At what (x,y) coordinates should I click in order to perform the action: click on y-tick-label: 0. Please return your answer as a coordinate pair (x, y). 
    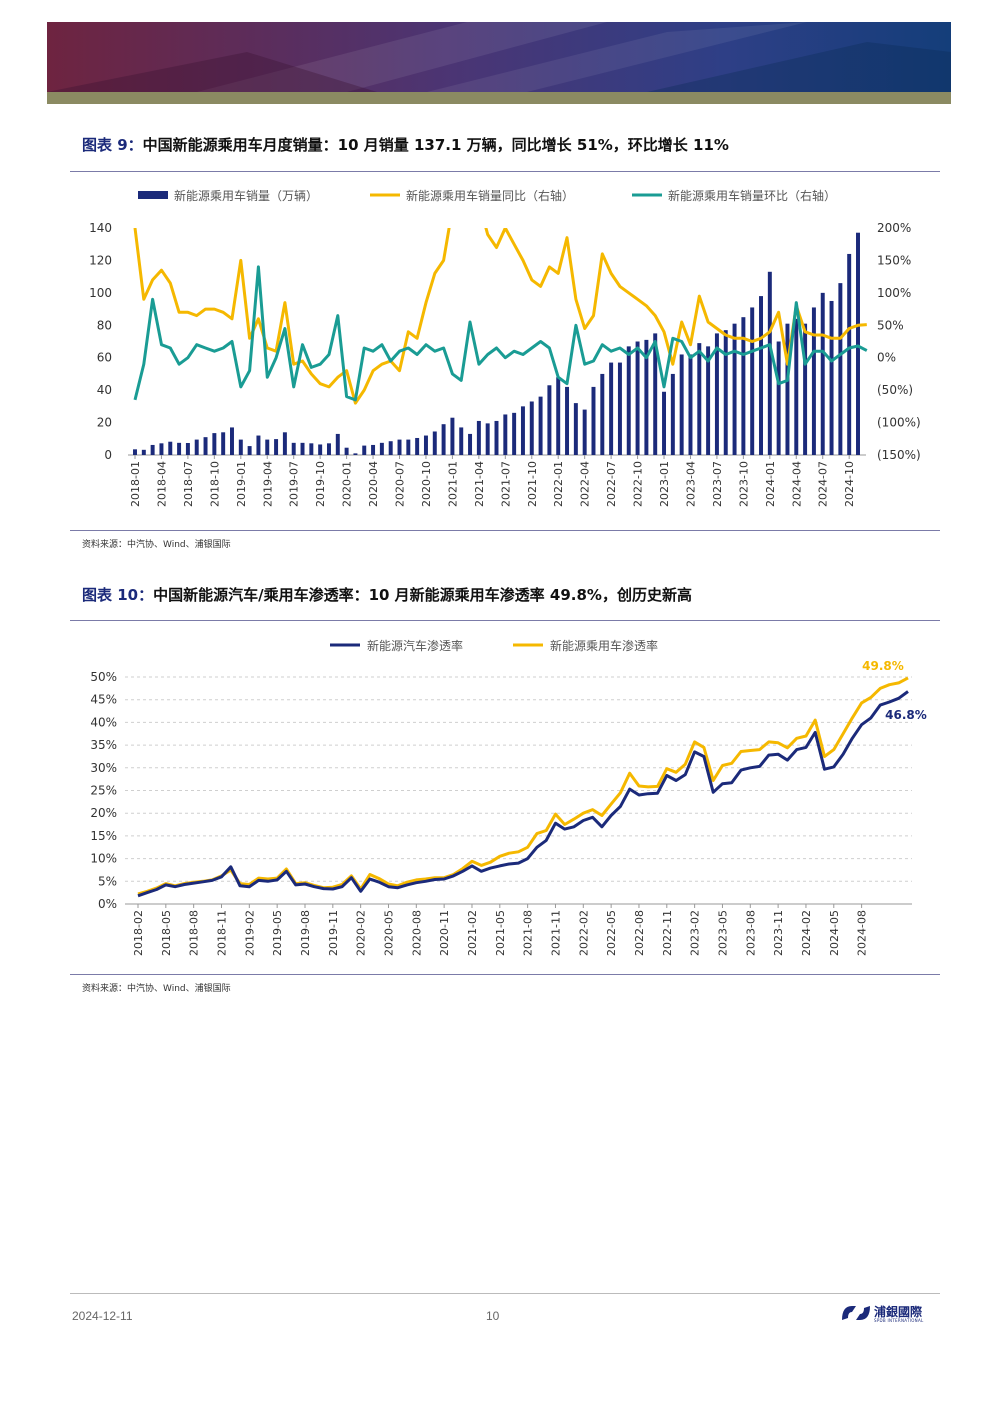
    Looking at the image, I should click on (108, 455).